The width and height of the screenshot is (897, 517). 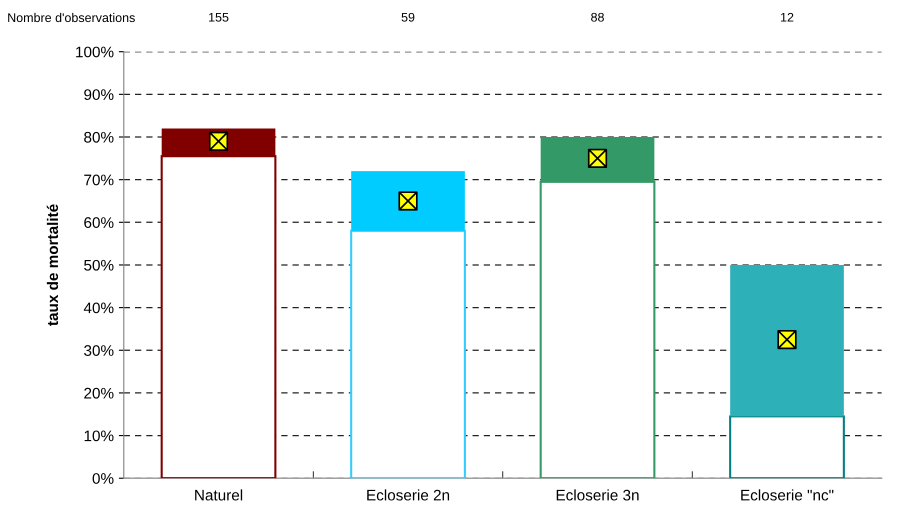 What do you see at coordinates (103, 478) in the screenshot?
I see `y-tick-label: 0%` at bounding box center [103, 478].